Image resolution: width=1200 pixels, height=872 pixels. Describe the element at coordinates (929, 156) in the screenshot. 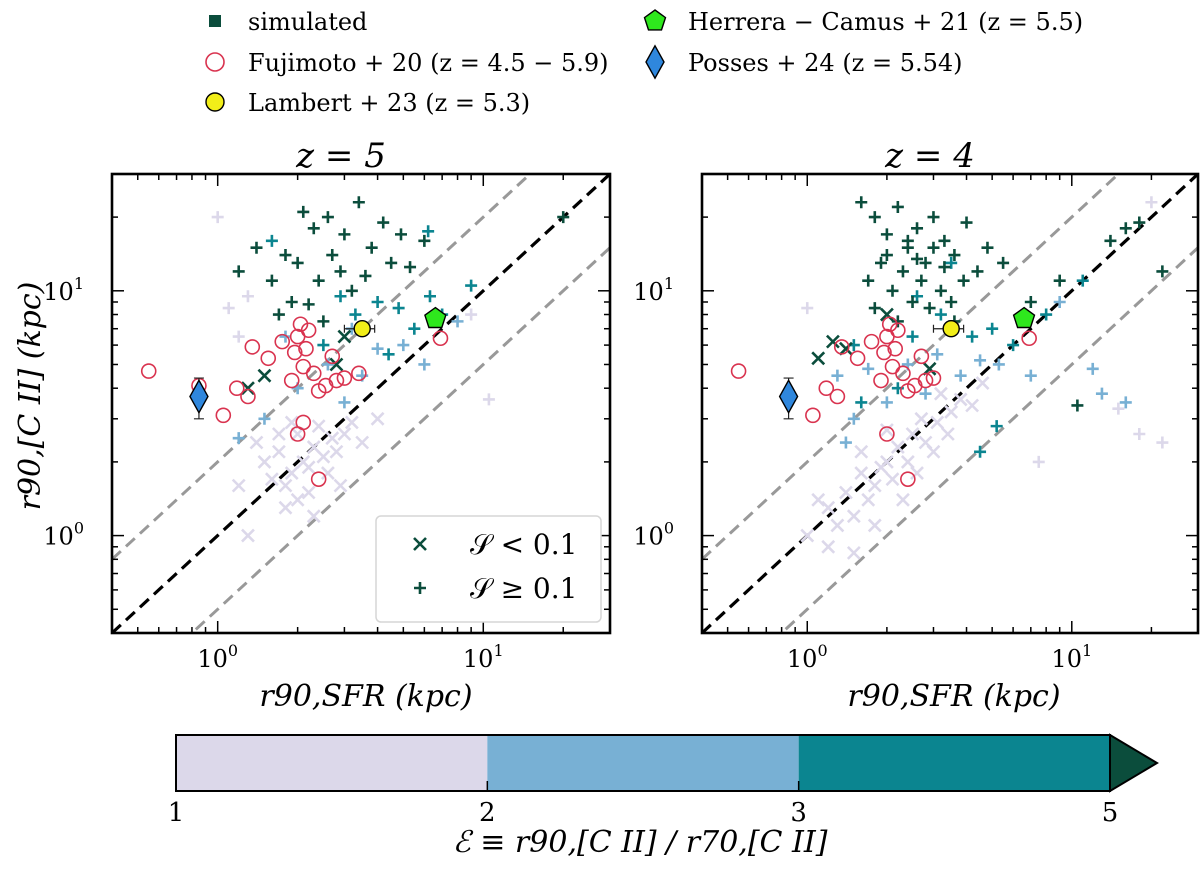

I see `panel-2-title: z = 4` at that location.